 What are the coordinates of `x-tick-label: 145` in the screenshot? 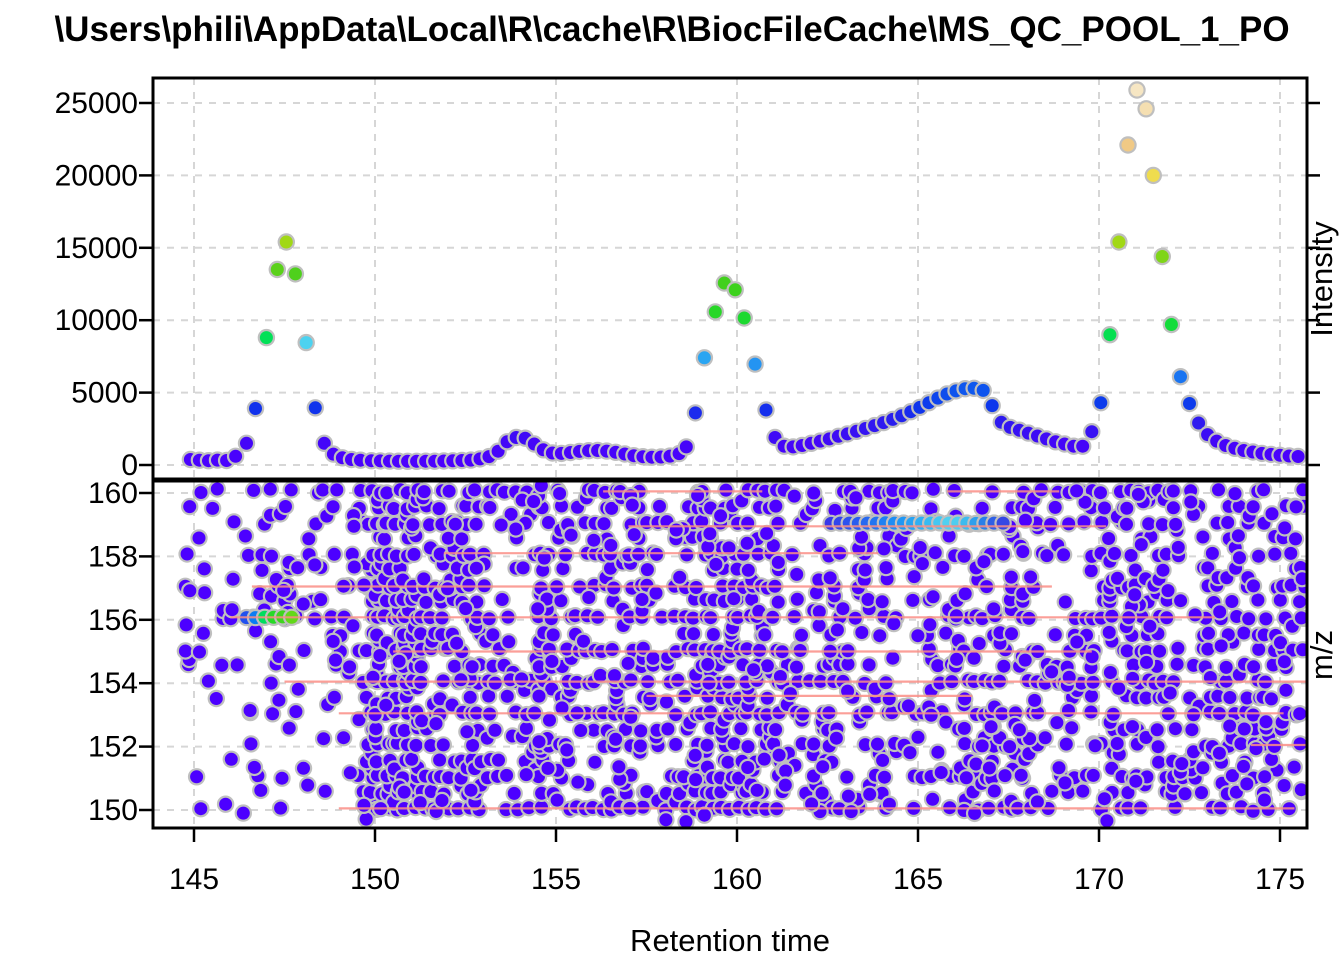 It's located at (194, 879).